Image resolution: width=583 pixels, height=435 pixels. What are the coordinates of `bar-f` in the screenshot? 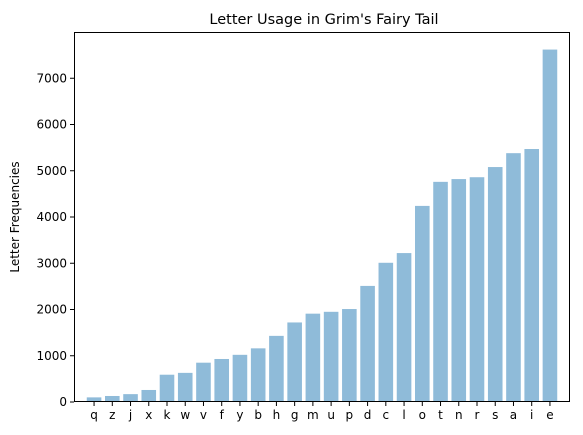 It's located at (221, 380).